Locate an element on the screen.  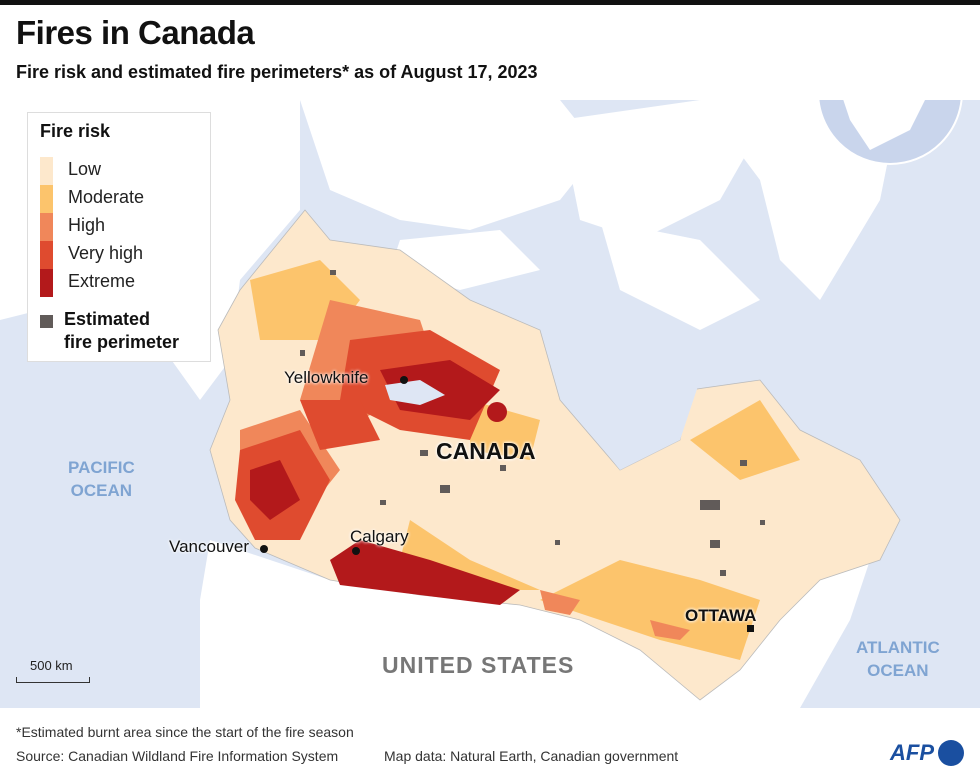
legend-label-moderate: Moderate is located at coordinates (106, 197).